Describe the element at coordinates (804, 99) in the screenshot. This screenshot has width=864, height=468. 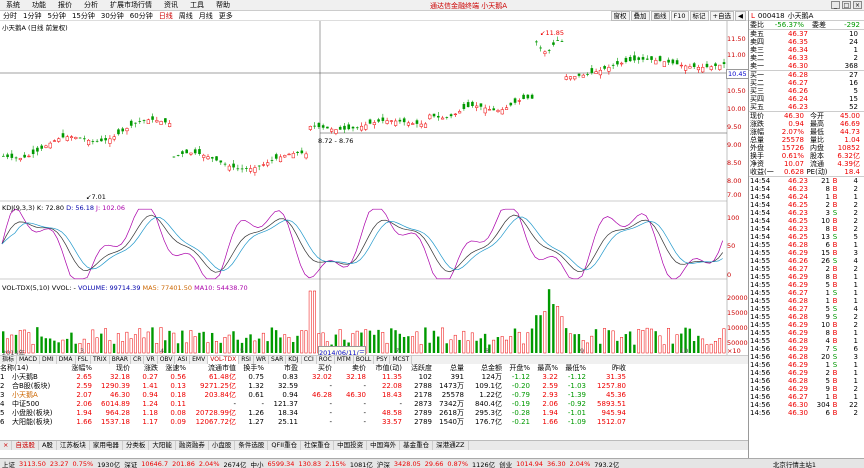
I see `order-row: 买四 46.24 15` at that location.